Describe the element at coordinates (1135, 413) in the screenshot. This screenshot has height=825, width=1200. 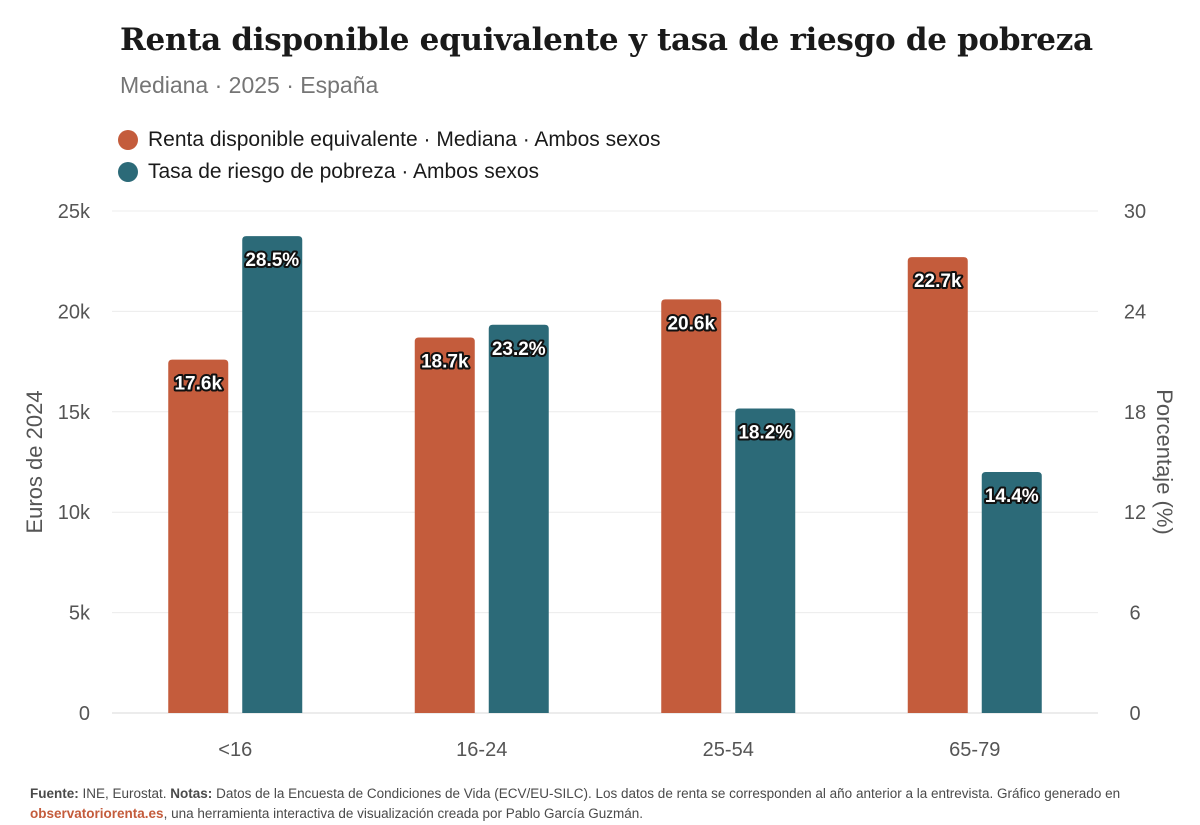
I see `y2-tick-label: 18` at that location.